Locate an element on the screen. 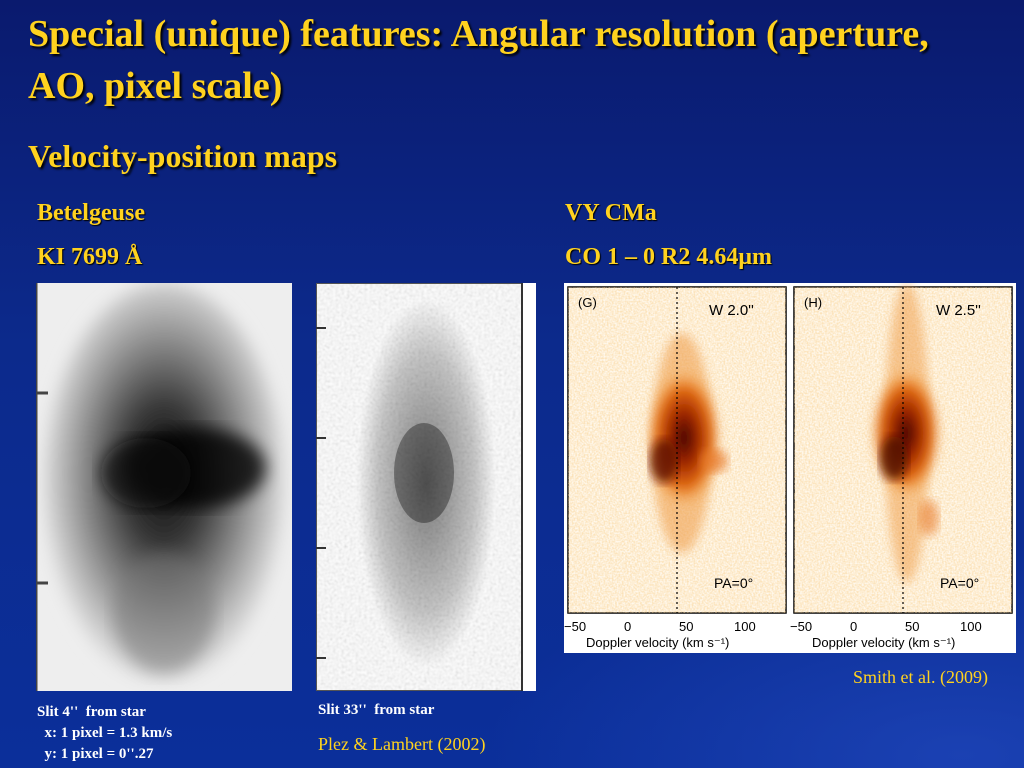 The width and height of the screenshot is (1024, 768). panel-g-tick-3: 100 is located at coordinates (745, 626).